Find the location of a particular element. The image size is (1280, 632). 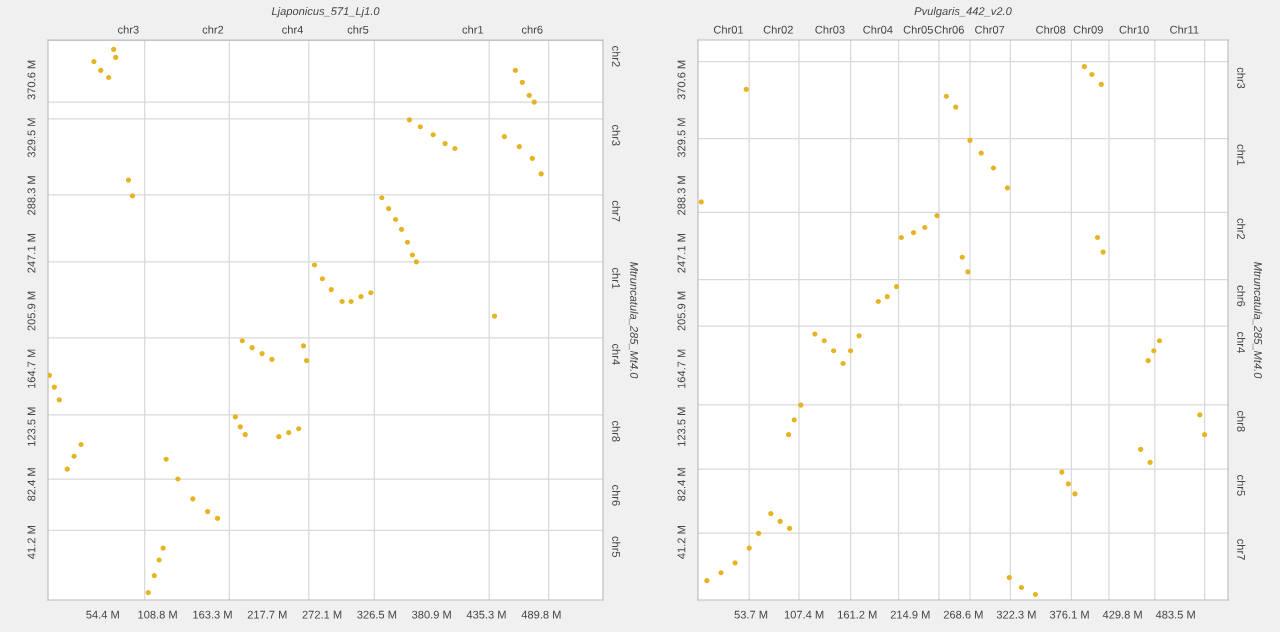

y-tick-label: 370.6 M is located at coordinates (31, 80).